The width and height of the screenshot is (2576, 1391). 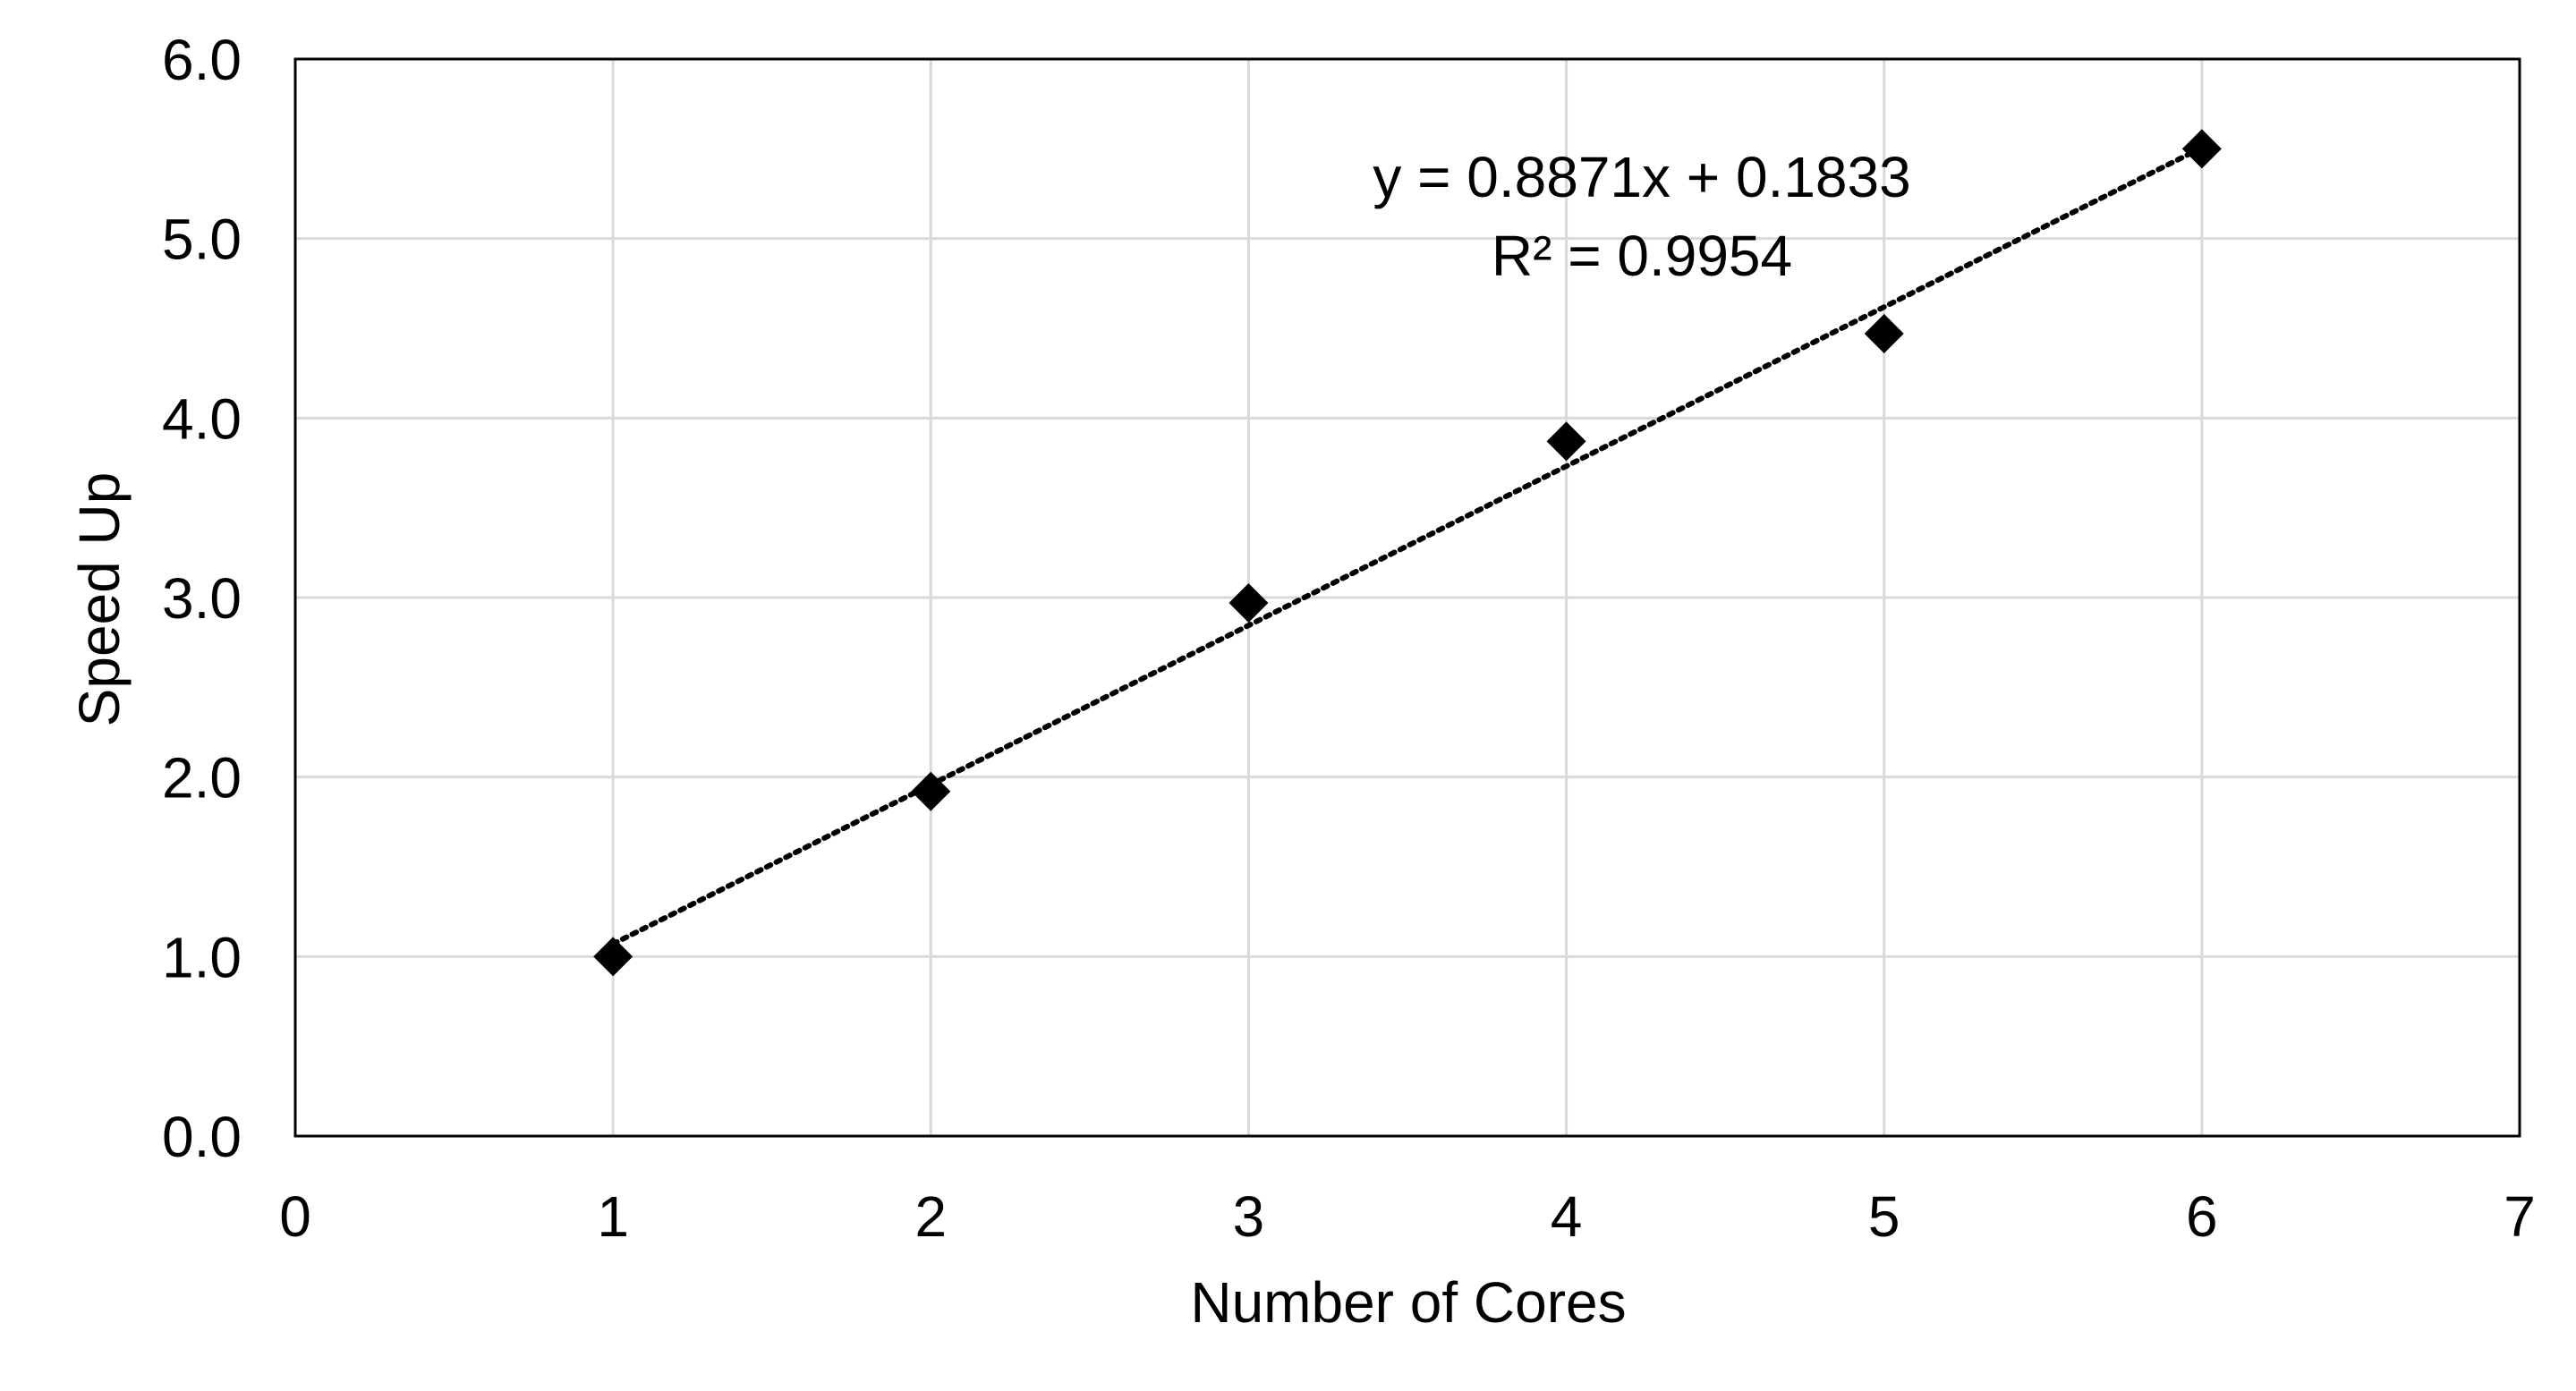 I want to click on x-tick-label: 7, so click(x=2520, y=1216).